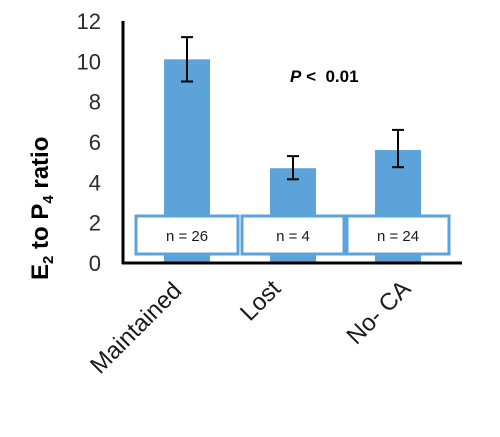  I want to click on y-axis-label: E2 to P4 ratio, so click(42, 208).